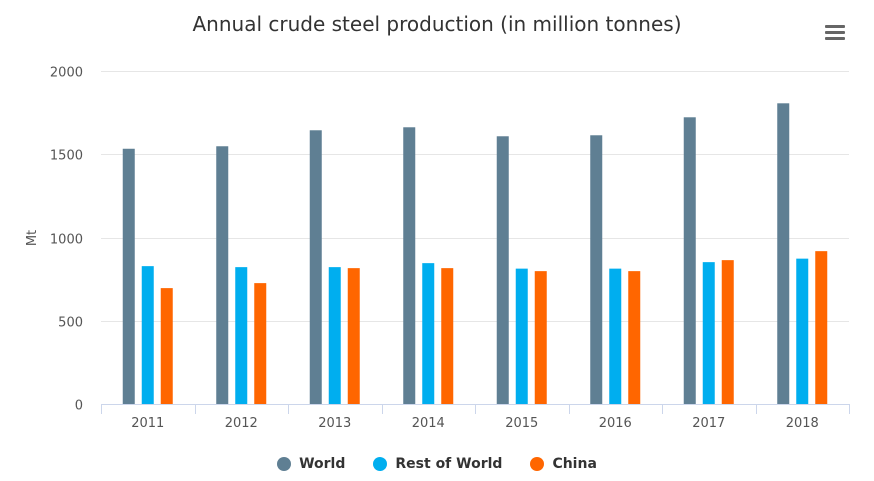  I want to click on bar-world-2011, so click(128, 276).